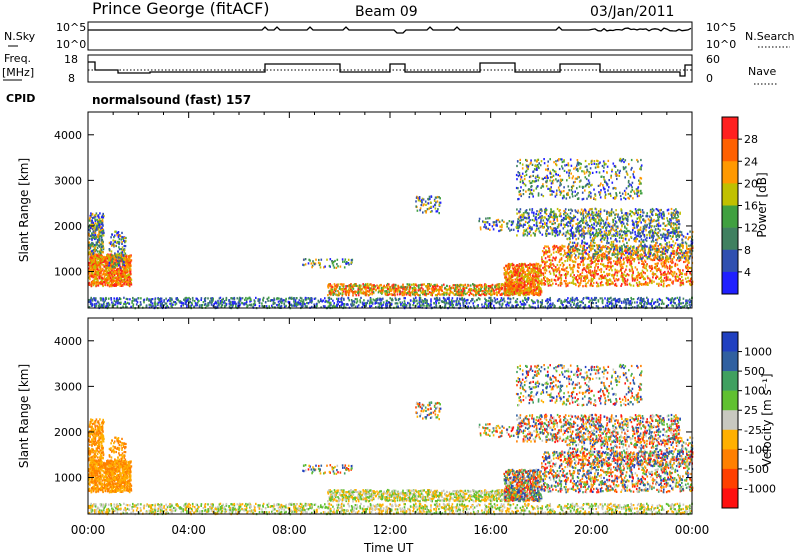  What do you see at coordinates (739, 205) in the screenshot?
I see `power-colorbar: 4 8 12 16 20 24 28` at bounding box center [739, 205].